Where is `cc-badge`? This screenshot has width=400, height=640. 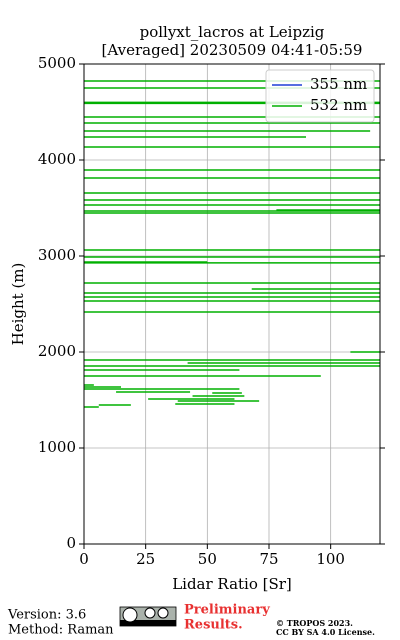 cc-badge is located at coordinates (148, 616).